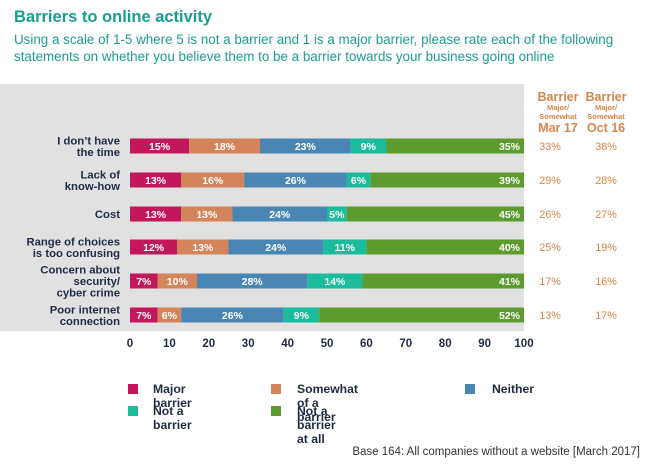 The width and height of the screenshot is (660, 468). Describe the element at coordinates (316, 425) in the screenshot. I see `legend-label: Not a barrier at all` at that location.